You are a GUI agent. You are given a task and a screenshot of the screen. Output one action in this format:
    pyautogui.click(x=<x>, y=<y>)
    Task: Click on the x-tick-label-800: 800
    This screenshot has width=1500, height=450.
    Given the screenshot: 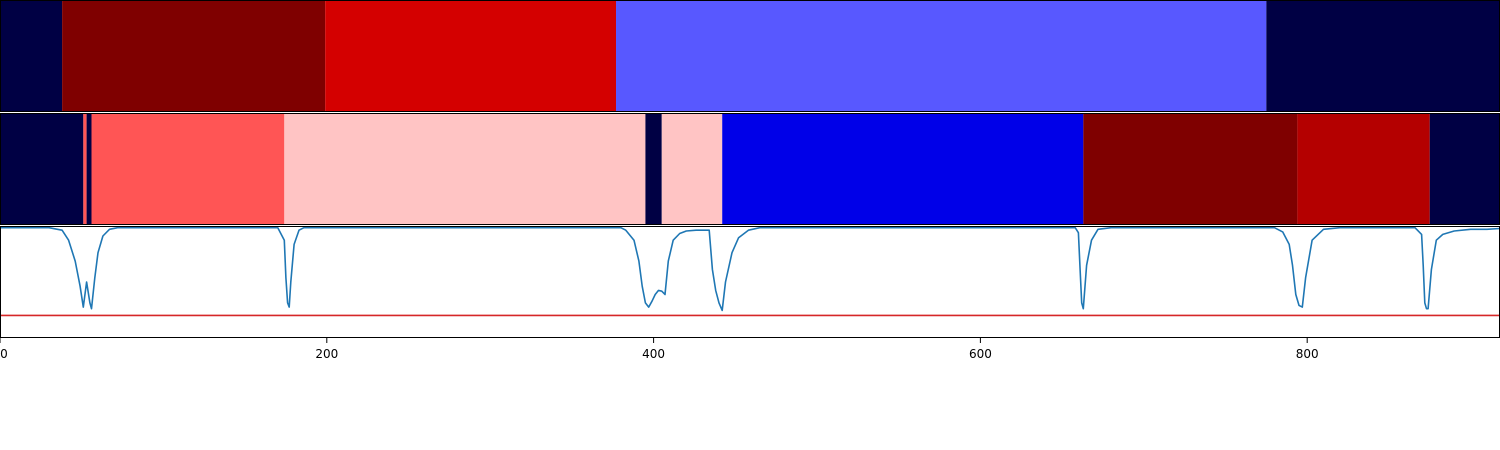 What is the action you would take?
    pyautogui.click(x=1307, y=354)
    